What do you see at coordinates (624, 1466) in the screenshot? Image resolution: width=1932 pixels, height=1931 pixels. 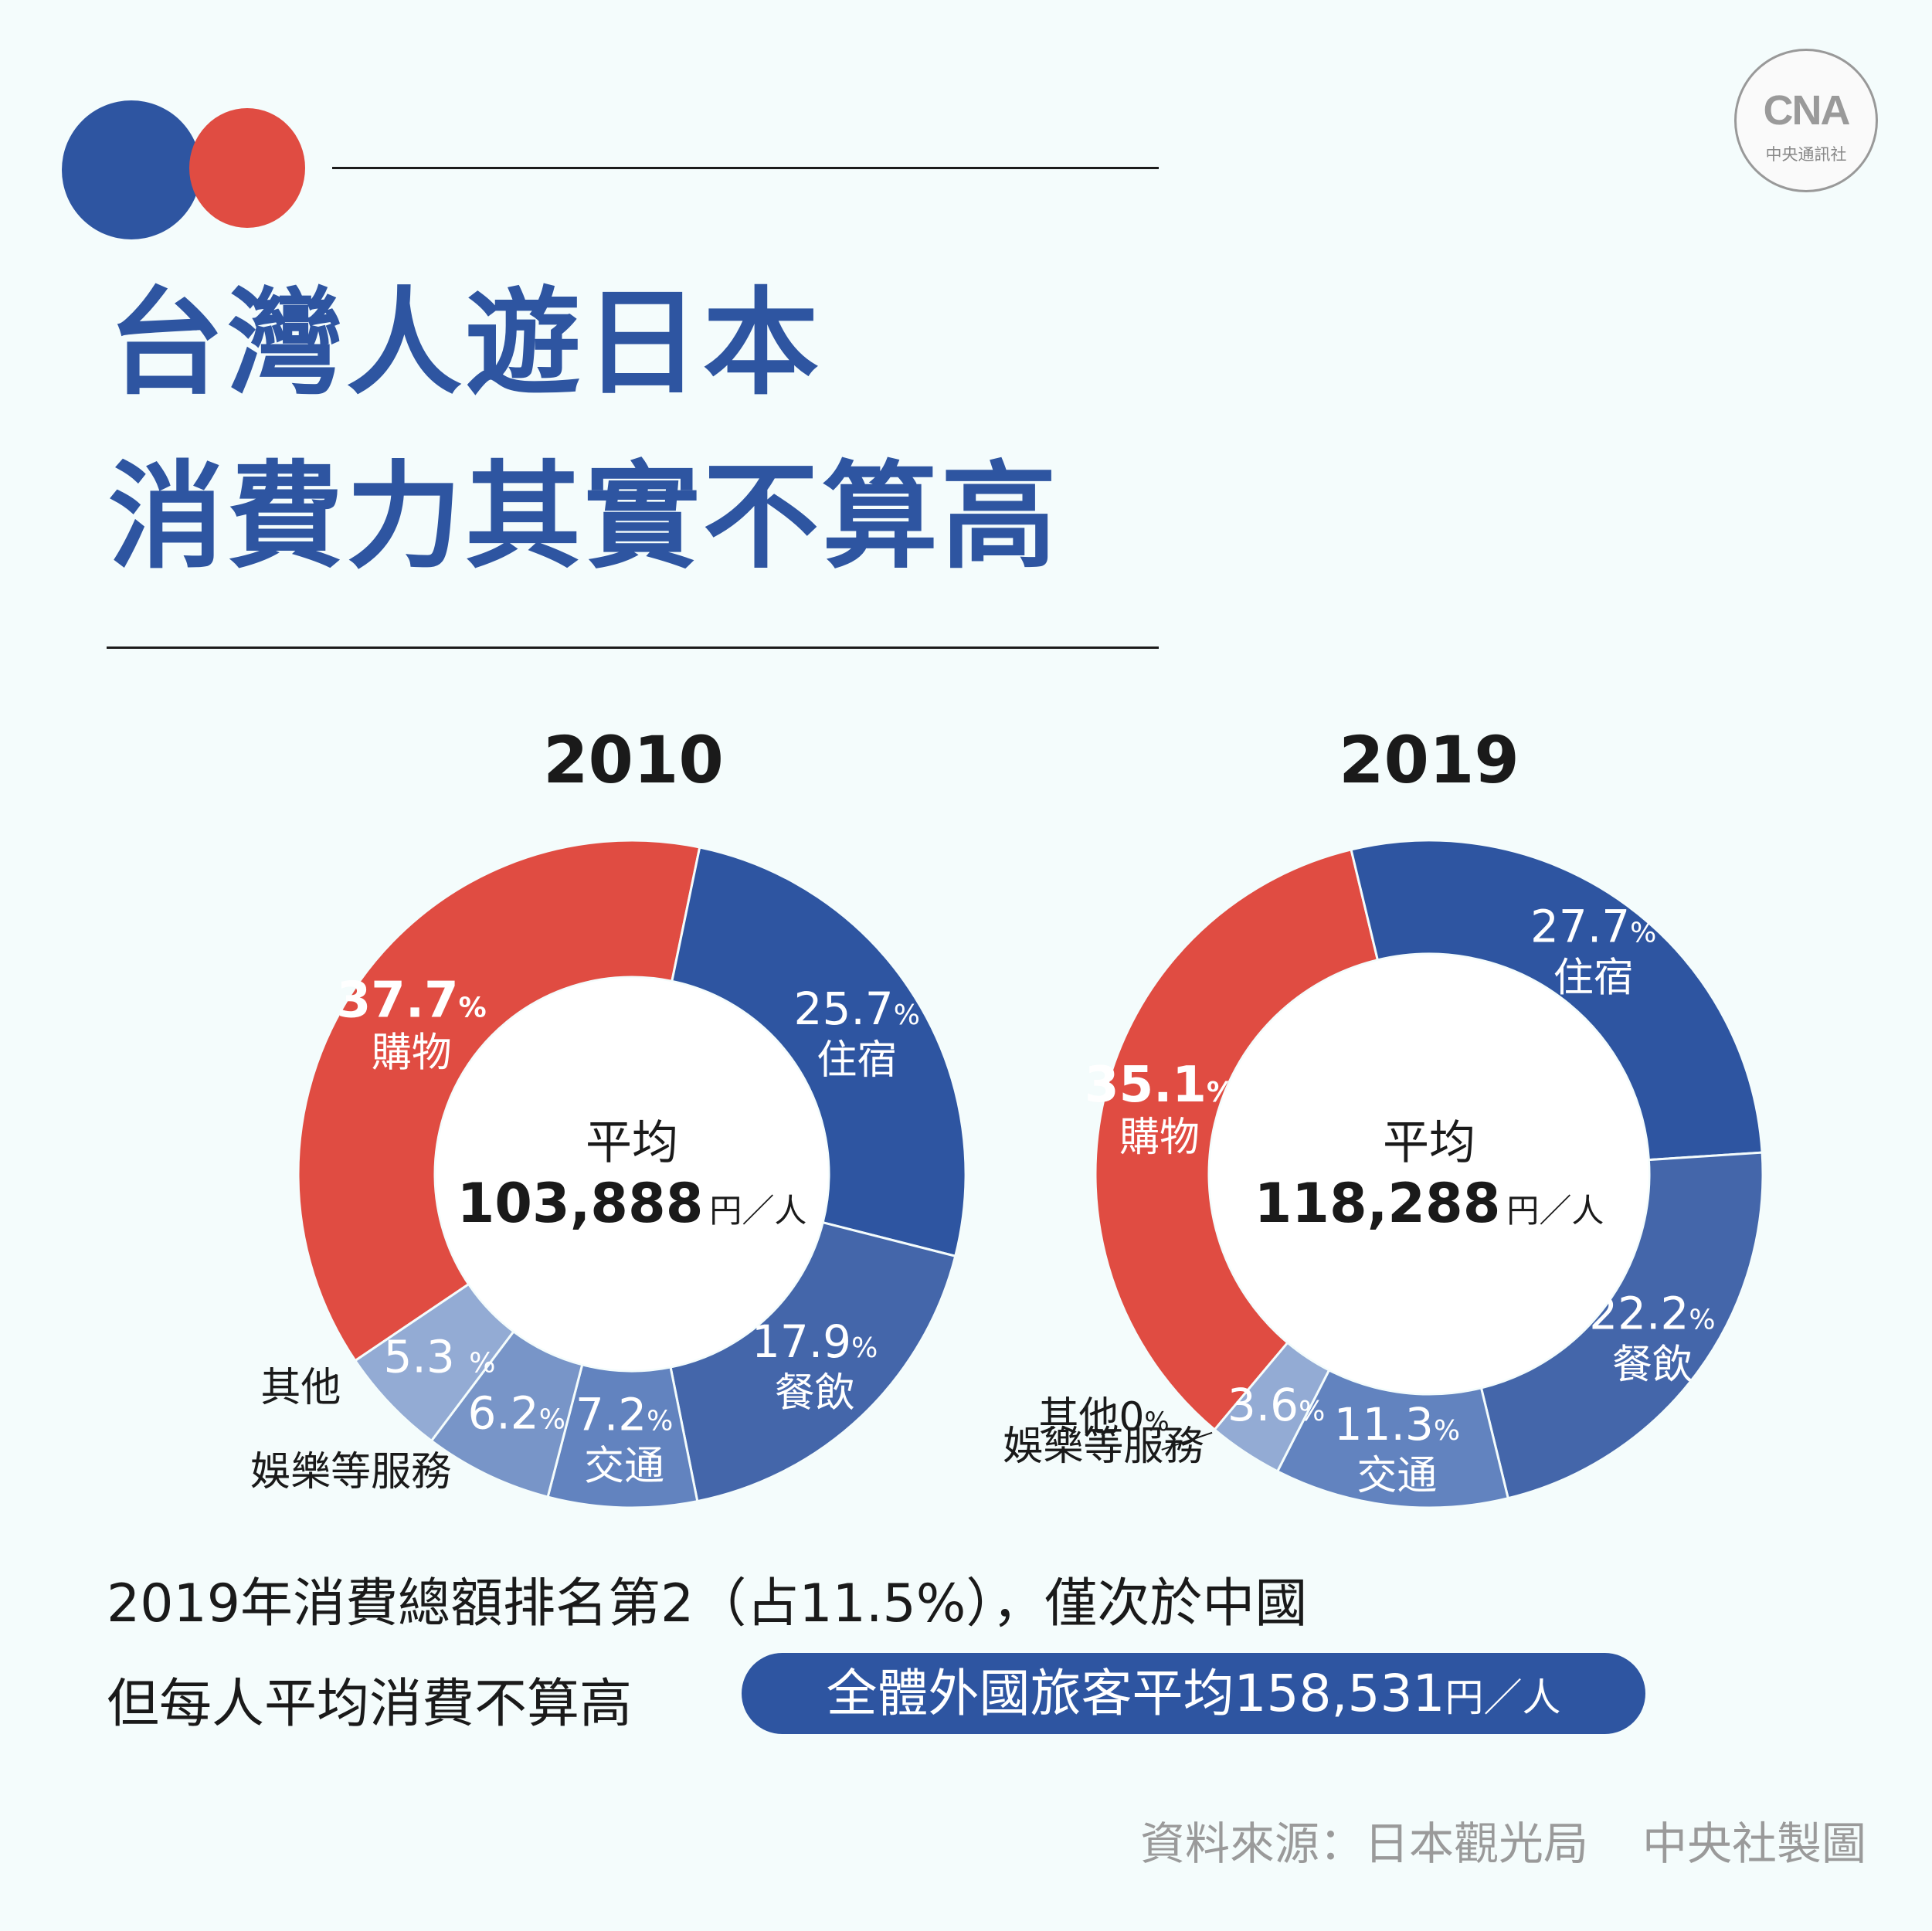 I see `slice-name-0-3: 交通` at bounding box center [624, 1466].